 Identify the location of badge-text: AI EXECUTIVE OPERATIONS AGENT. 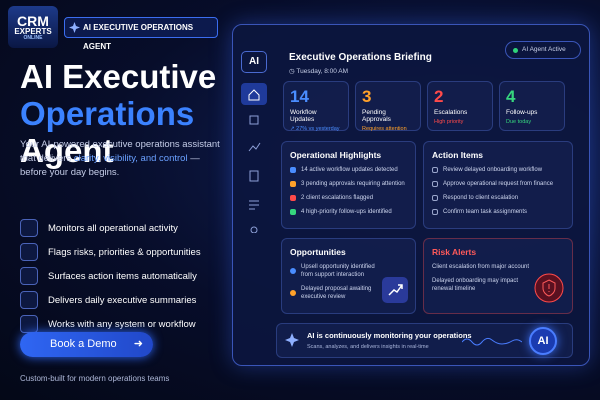
(138, 37).